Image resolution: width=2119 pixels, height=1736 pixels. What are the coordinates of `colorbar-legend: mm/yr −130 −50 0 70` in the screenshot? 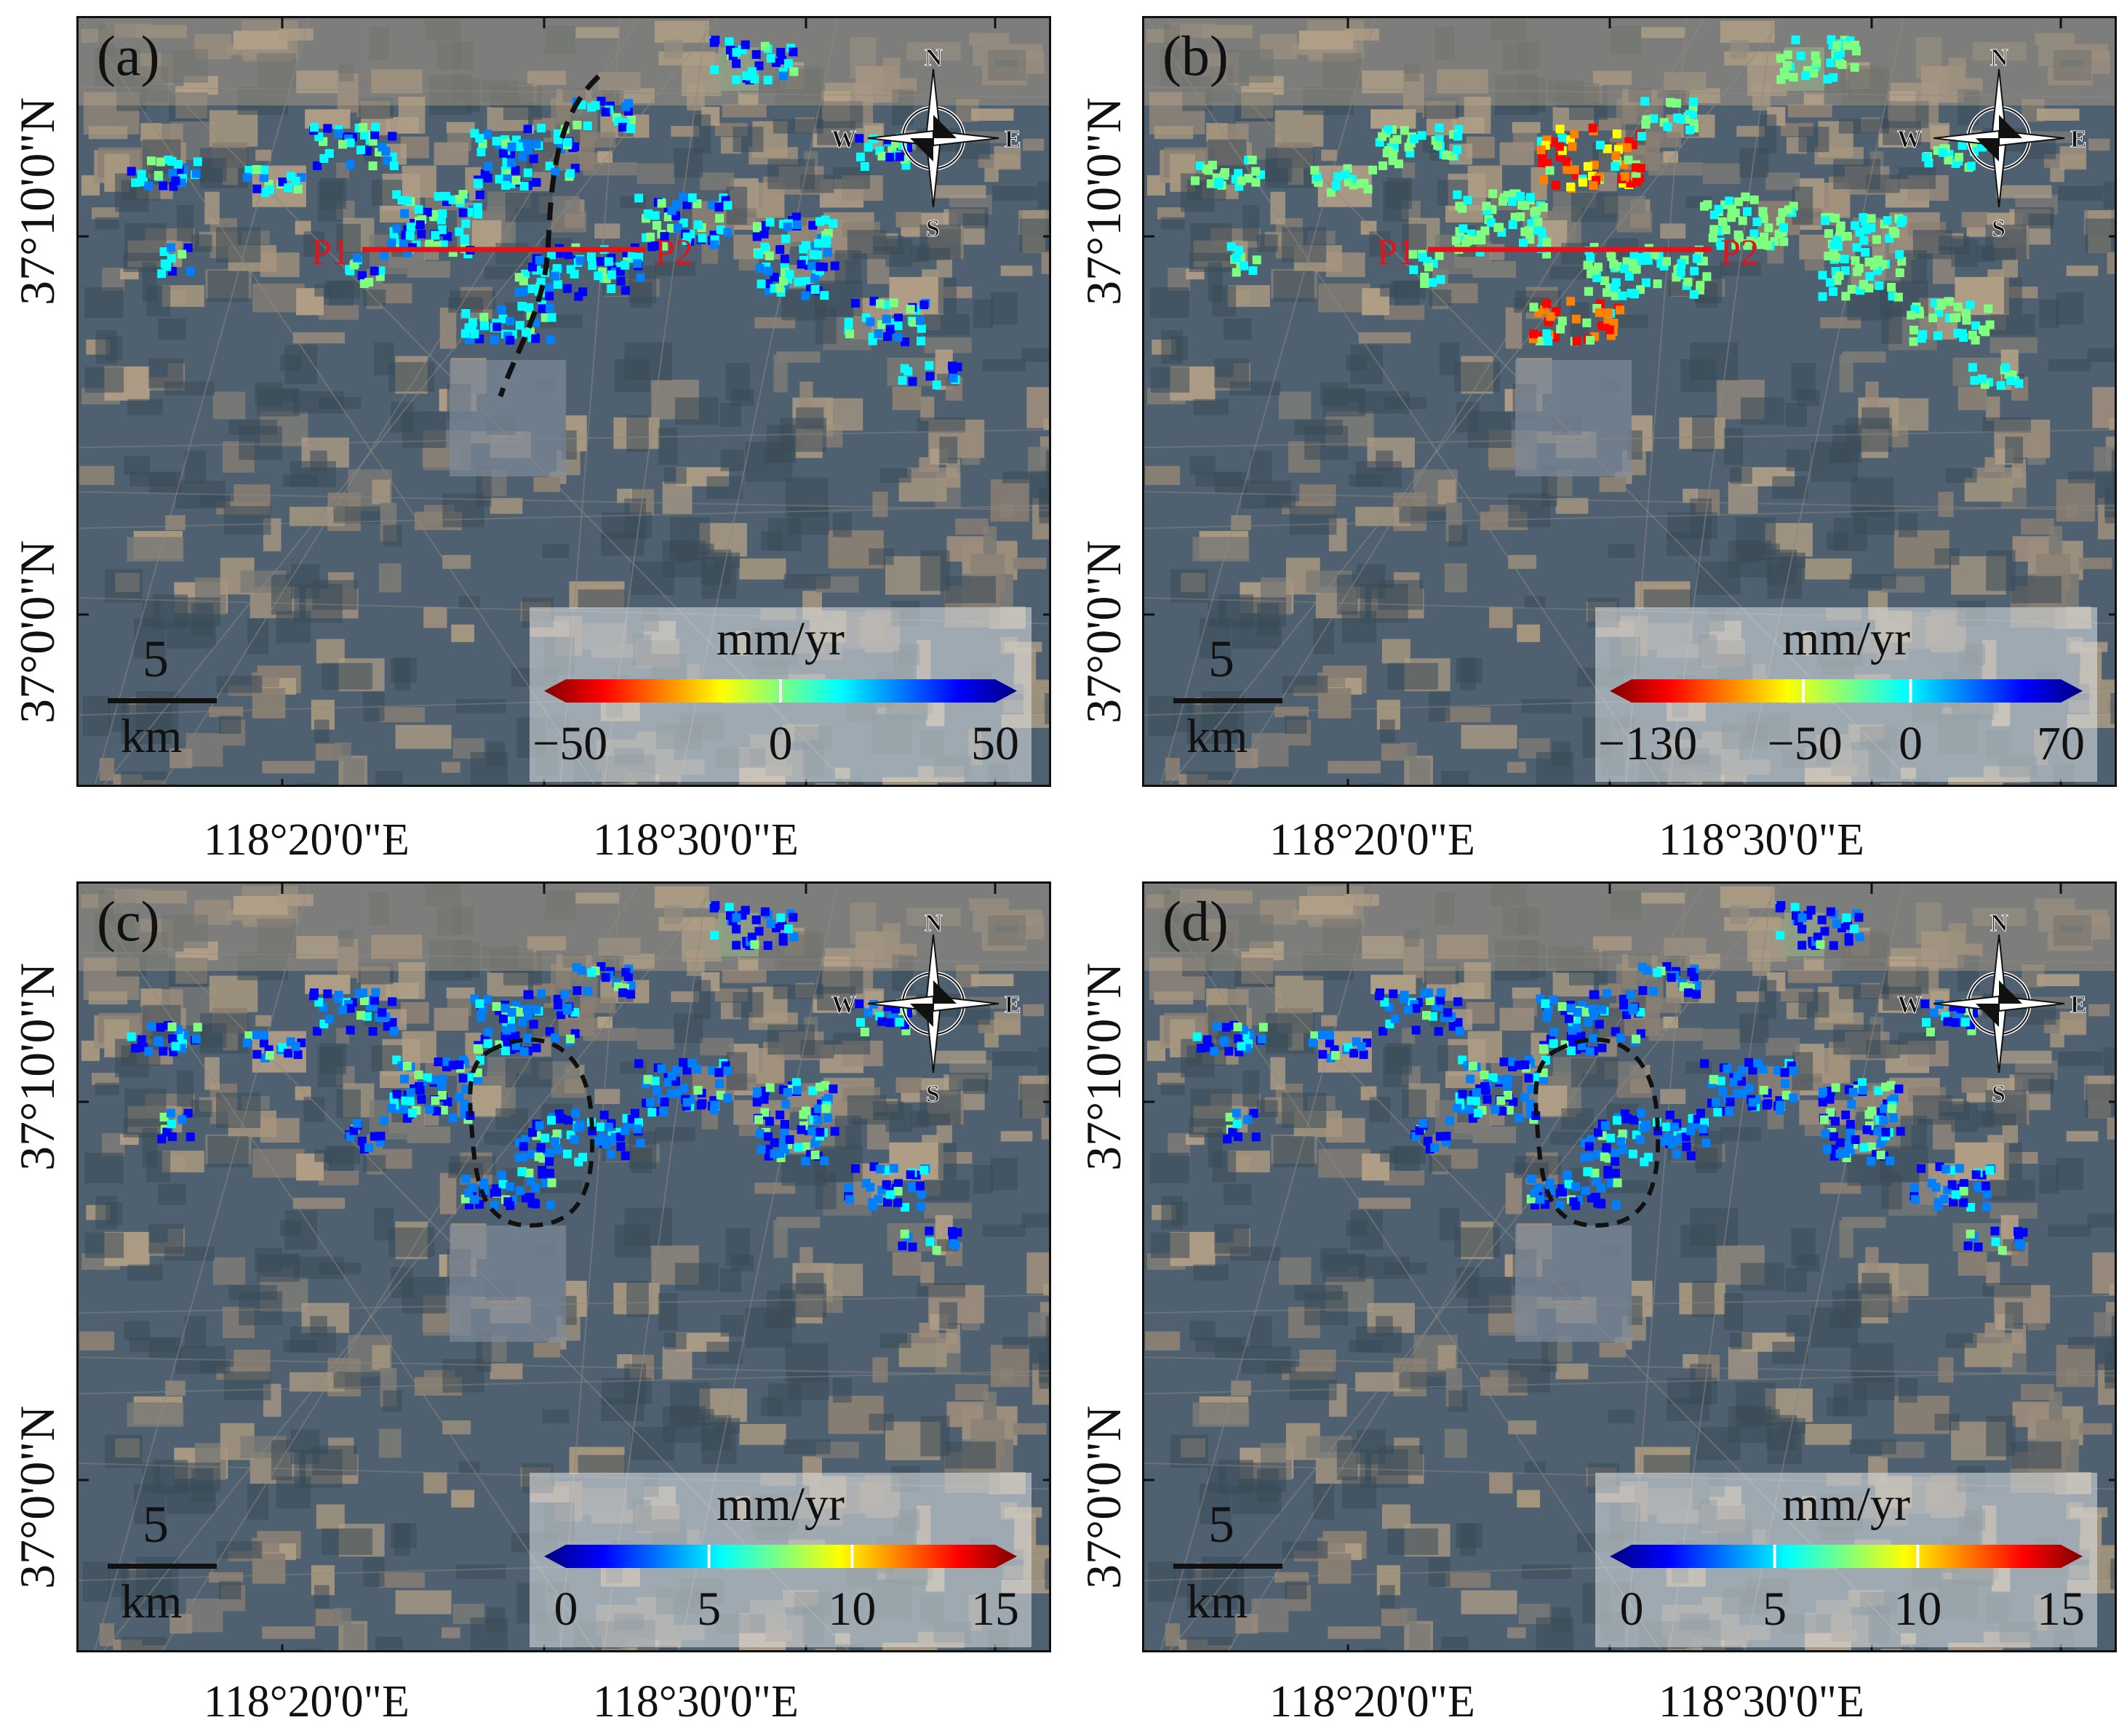 It's located at (1846, 694).